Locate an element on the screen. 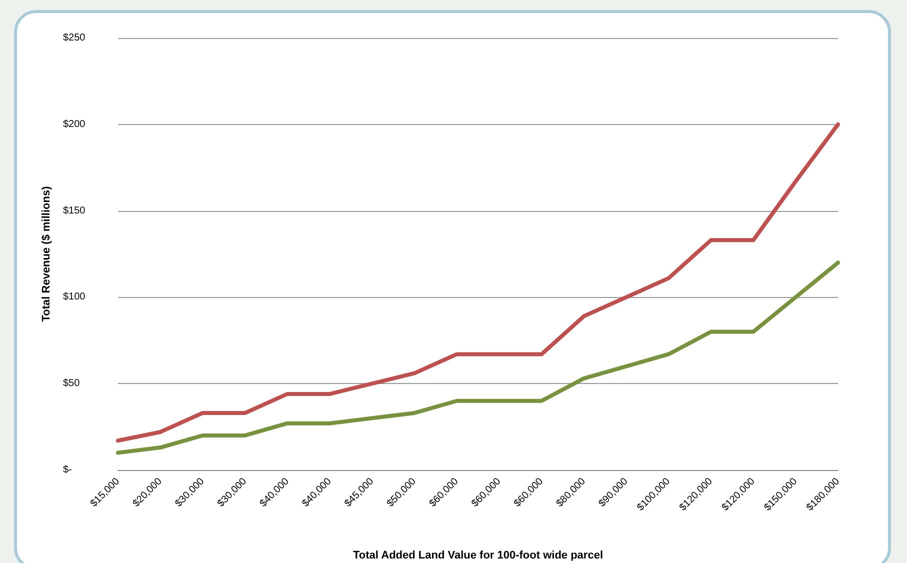 The image size is (907, 563). y-tick-label: $150 is located at coordinates (74, 210).